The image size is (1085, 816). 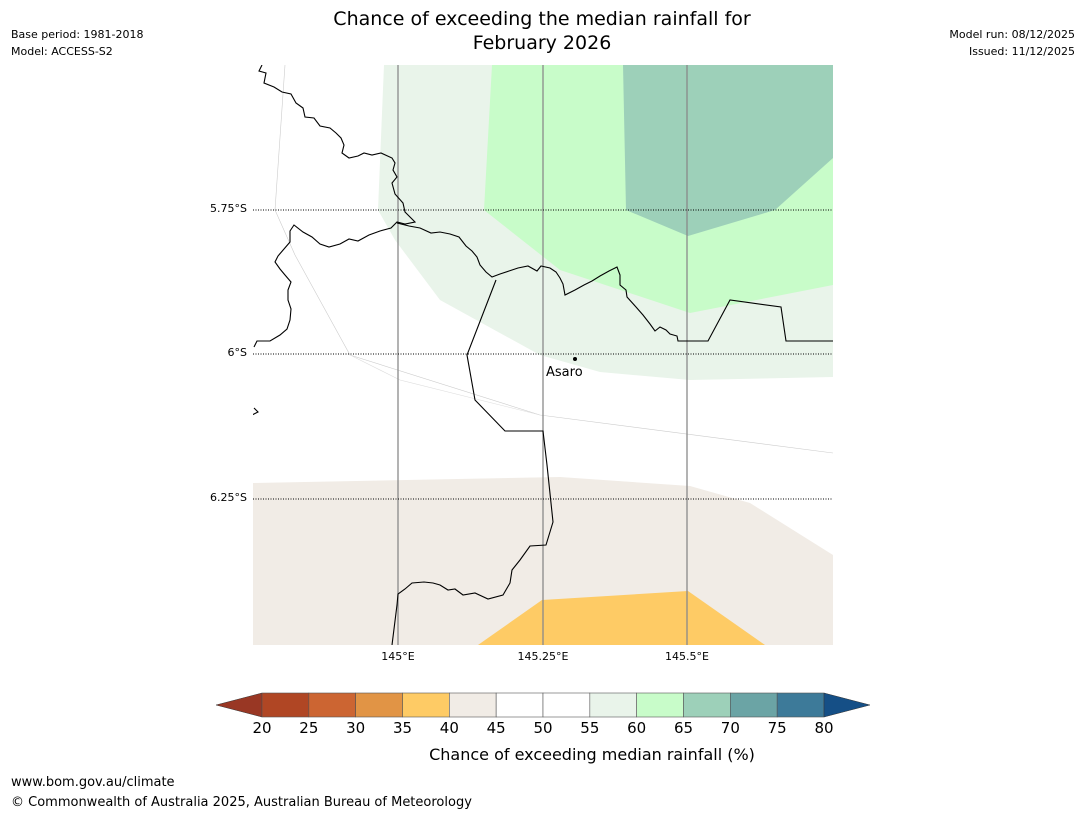 I want to click on title-line-2: February 2026, so click(x=542, y=43).